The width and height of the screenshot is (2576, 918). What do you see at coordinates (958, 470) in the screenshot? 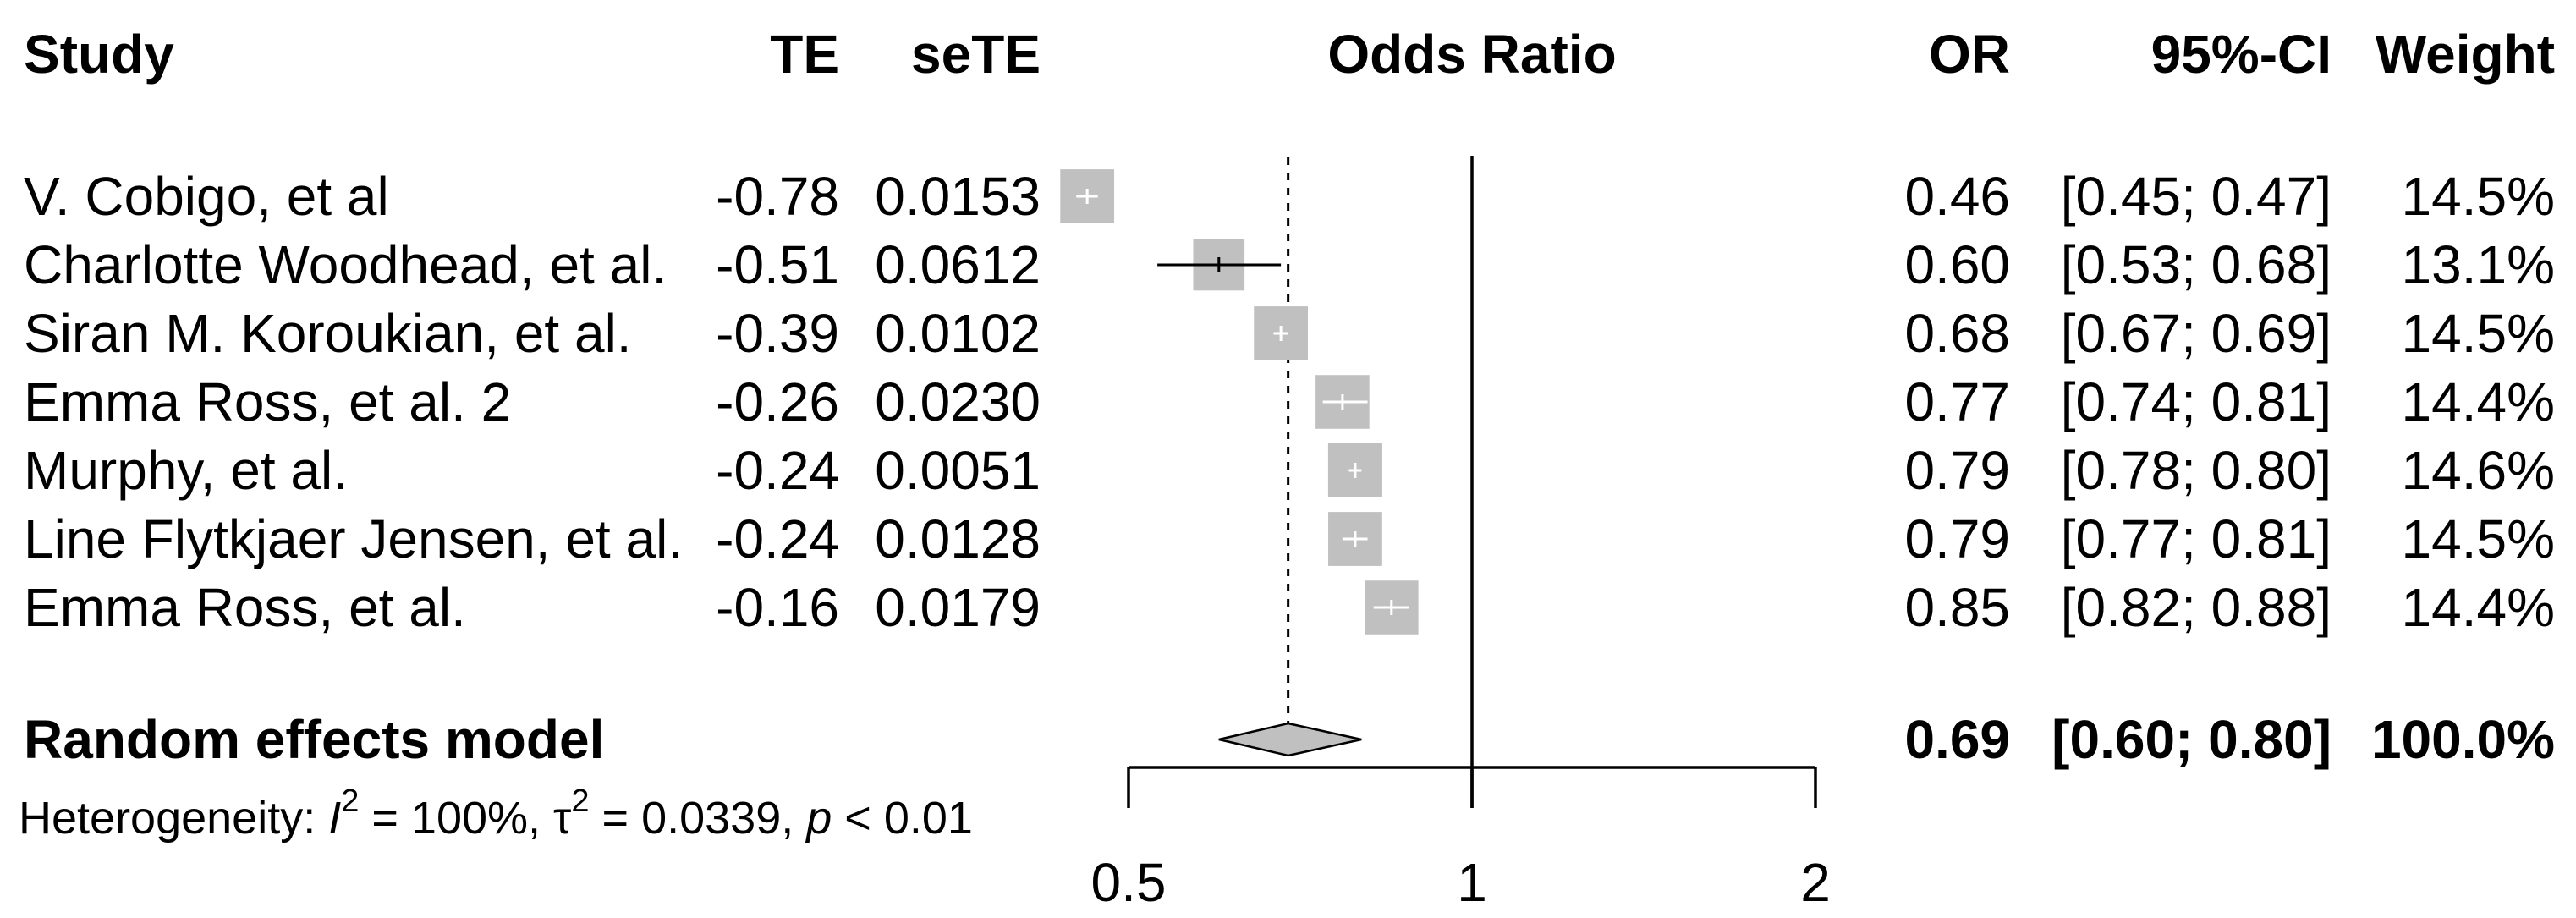
I see `study-sete: 0.0051` at bounding box center [958, 470].